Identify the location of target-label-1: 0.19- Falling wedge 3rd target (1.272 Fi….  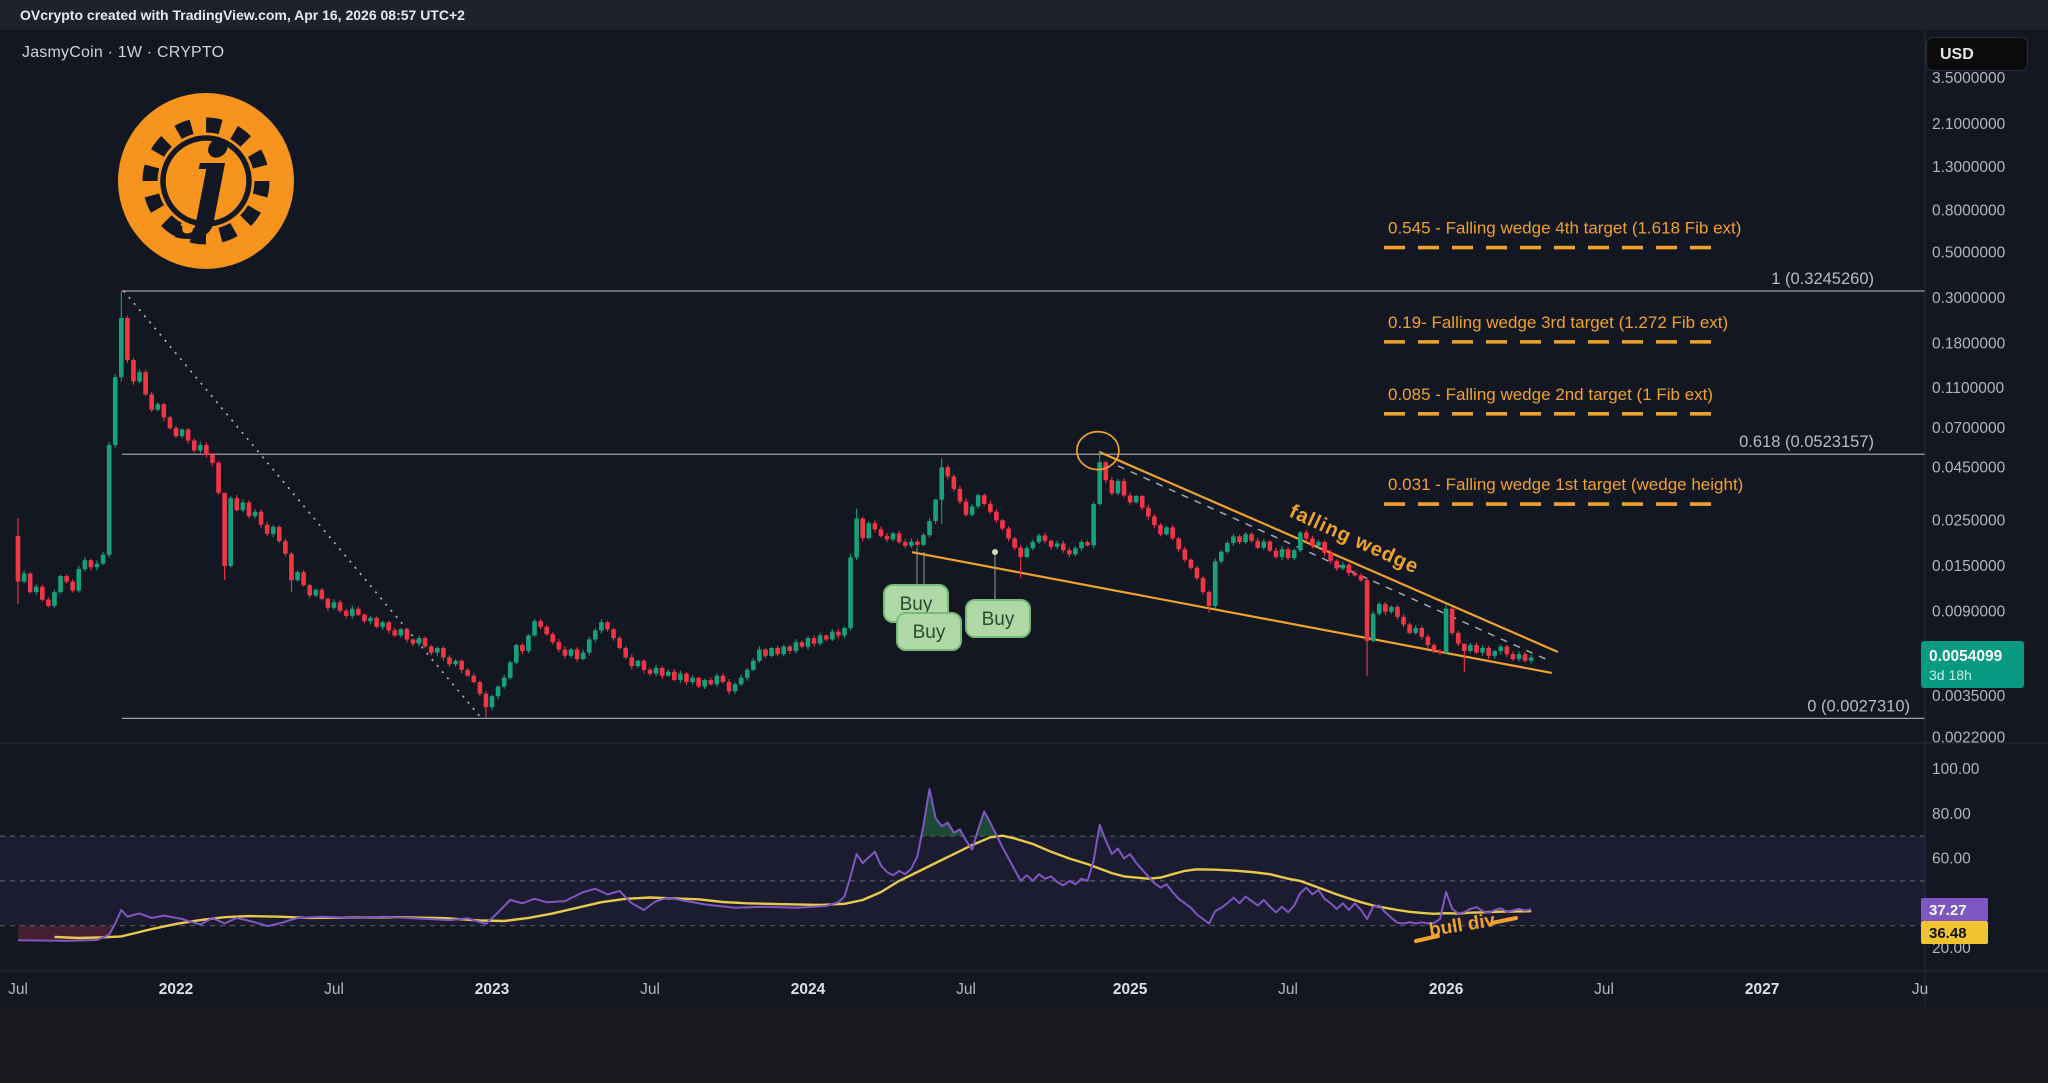
(1558, 322).